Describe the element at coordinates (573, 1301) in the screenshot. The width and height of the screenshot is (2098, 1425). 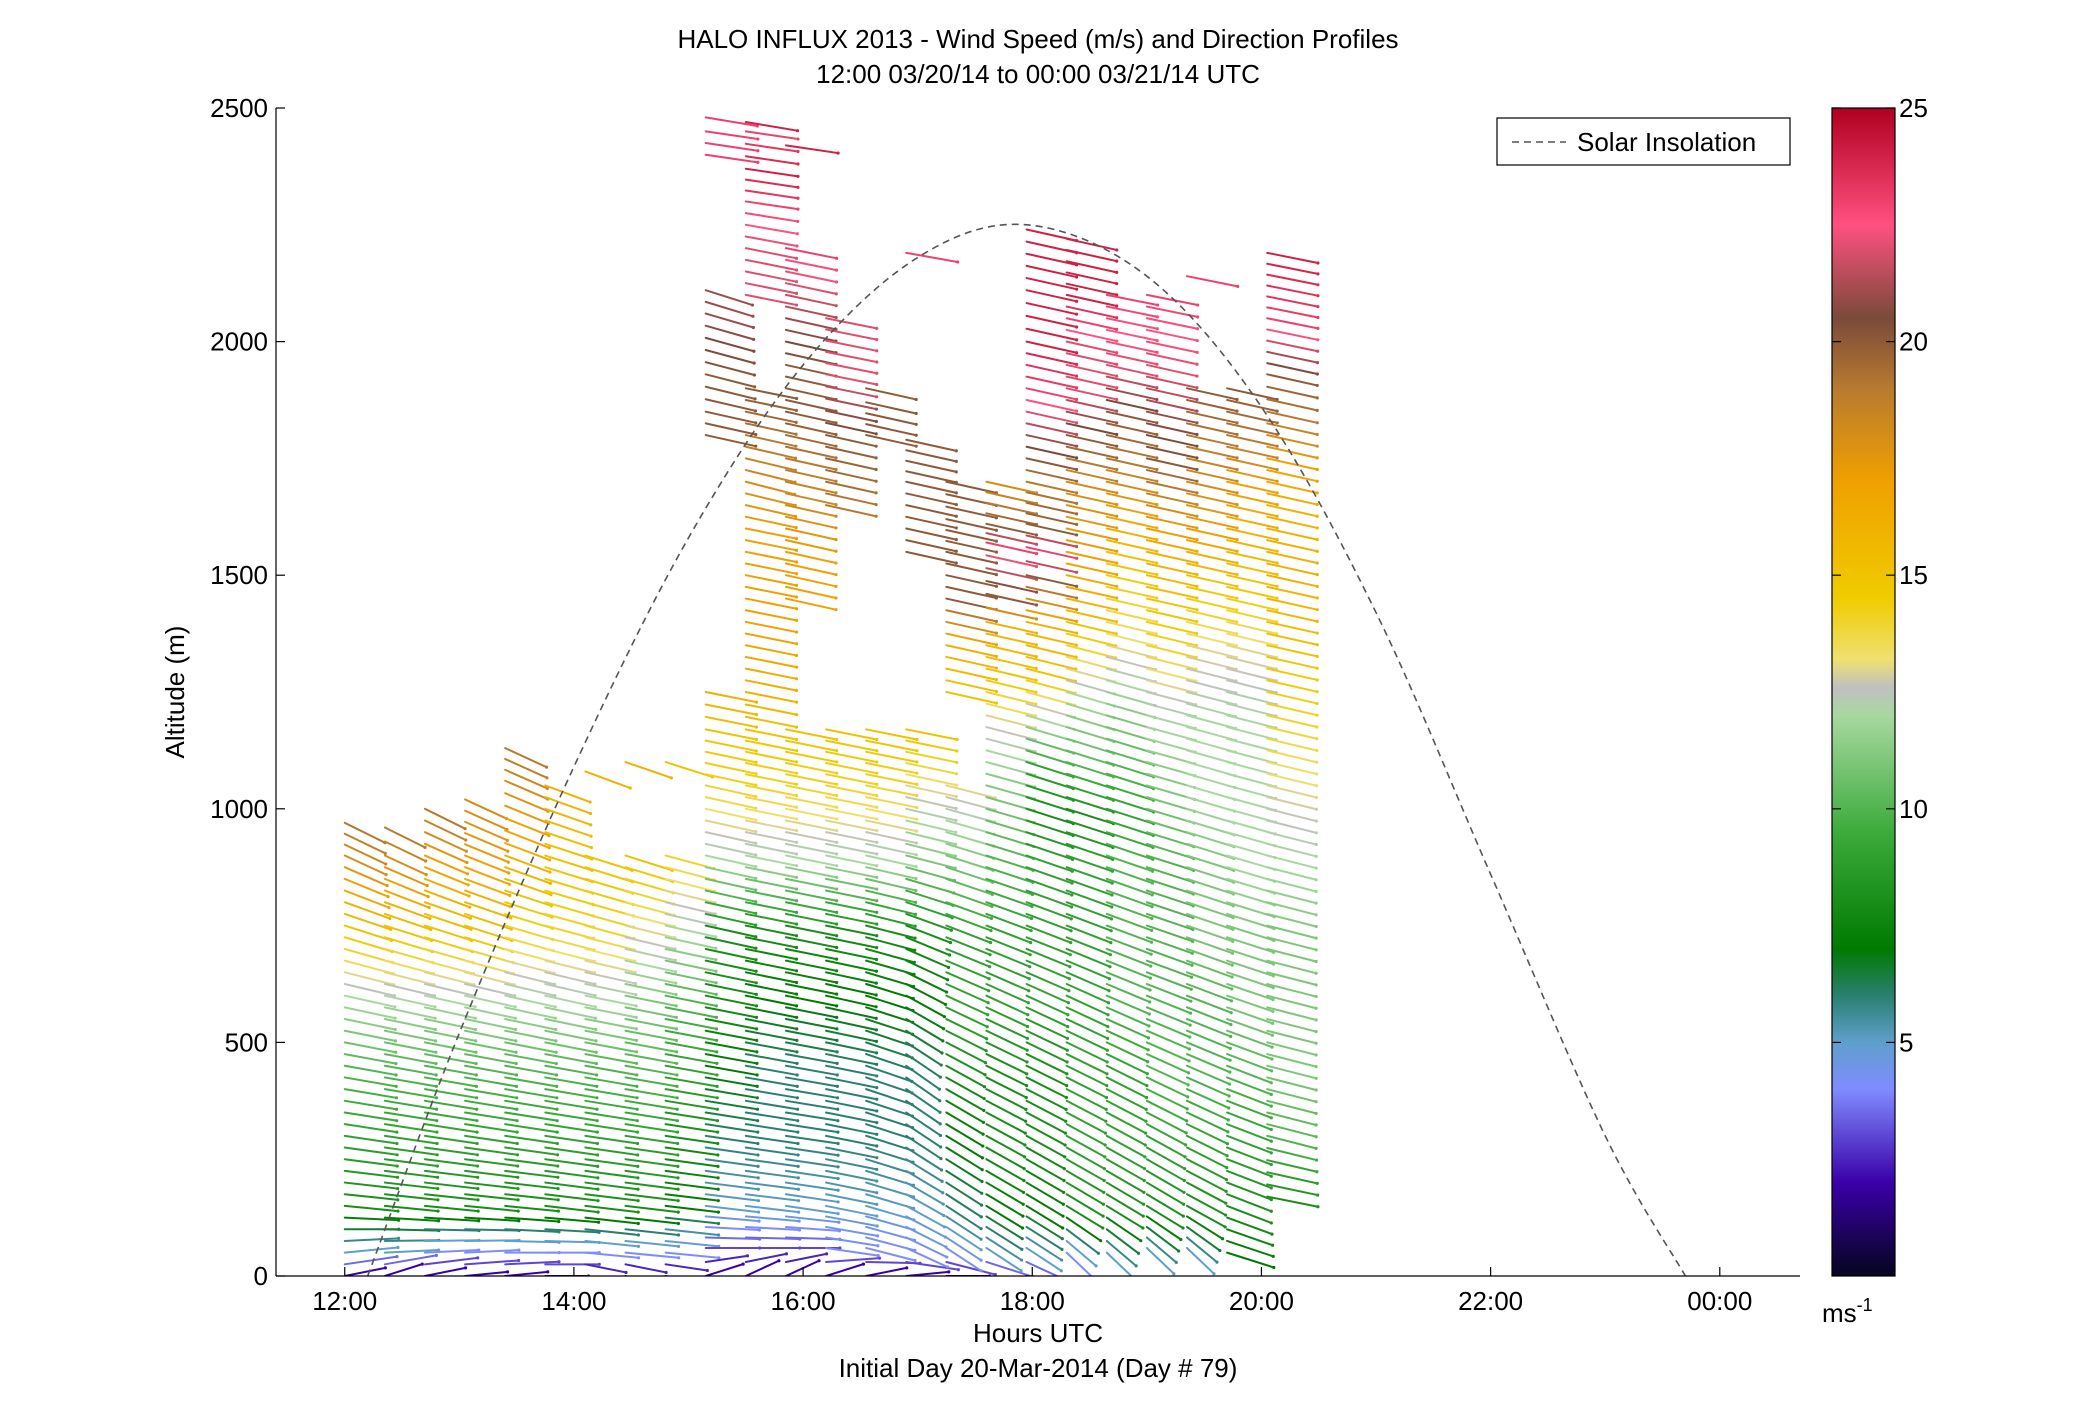
I see `x-tick-label: 14:00` at that location.